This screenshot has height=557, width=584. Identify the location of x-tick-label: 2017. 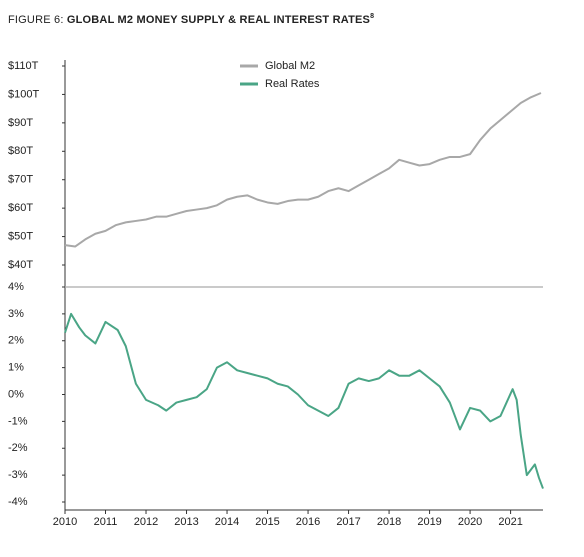
(348, 522).